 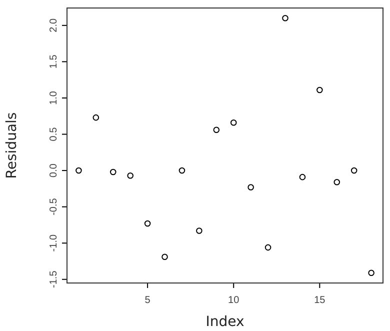 I want to click on x-axis-title: Index, so click(x=225, y=322).